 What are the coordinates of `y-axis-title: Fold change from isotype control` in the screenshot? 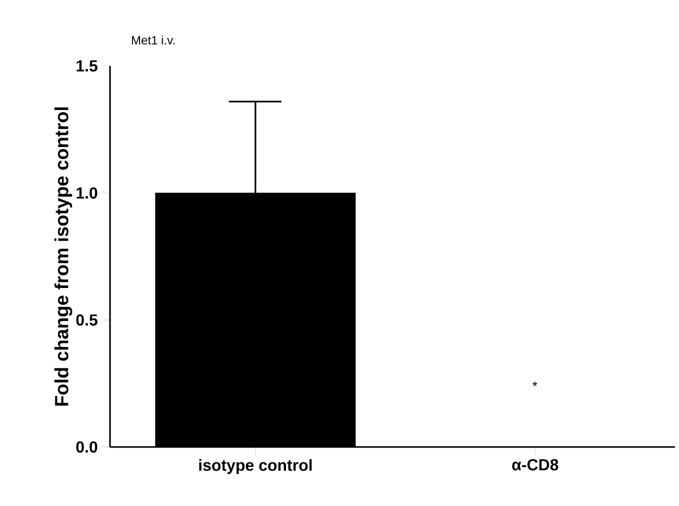 It's located at (63, 256).